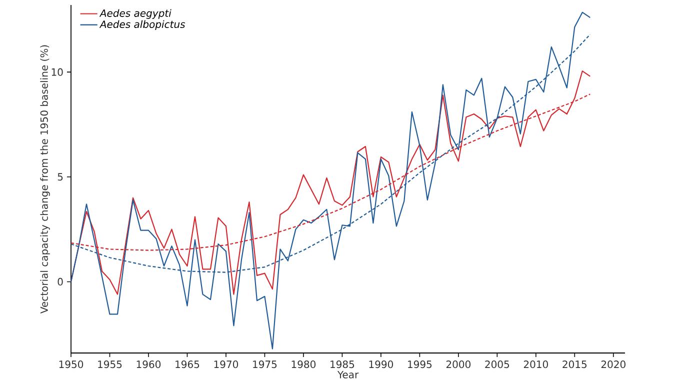 This screenshot has height=386, width=679. I want to click on x-axis-title: Year, so click(348, 374).